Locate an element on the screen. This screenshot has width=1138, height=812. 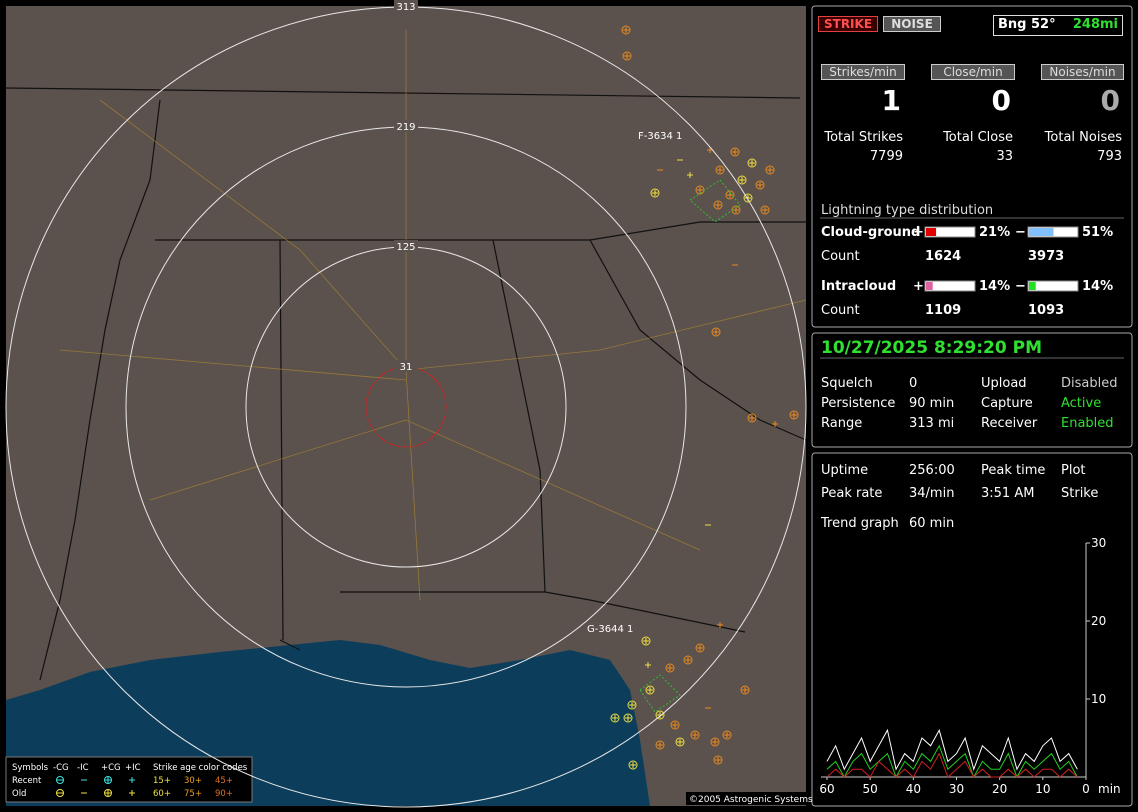
stat: Plot is located at coordinates (1073, 470).